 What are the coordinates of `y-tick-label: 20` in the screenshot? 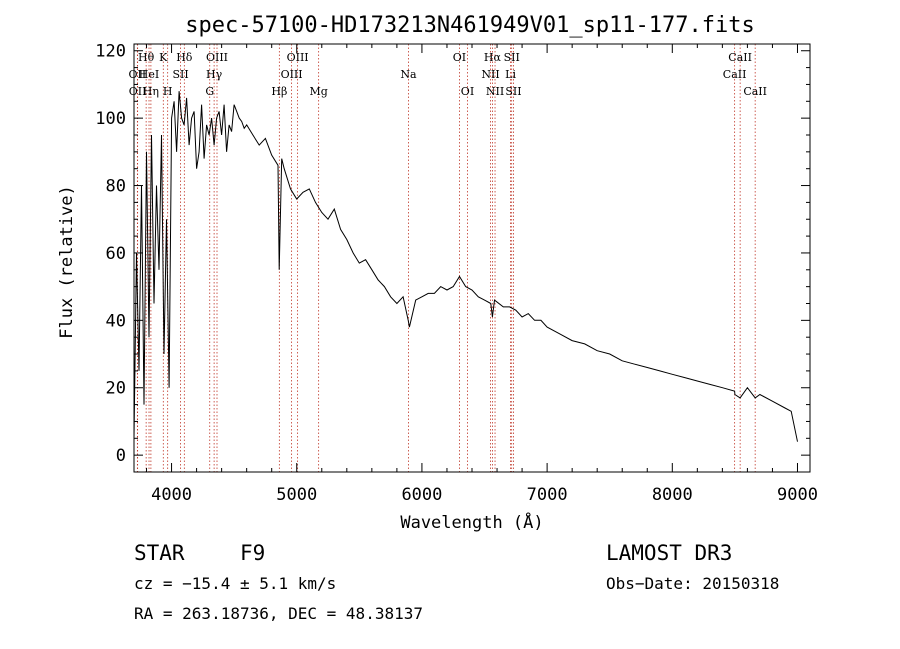 It's located at (116, 389).